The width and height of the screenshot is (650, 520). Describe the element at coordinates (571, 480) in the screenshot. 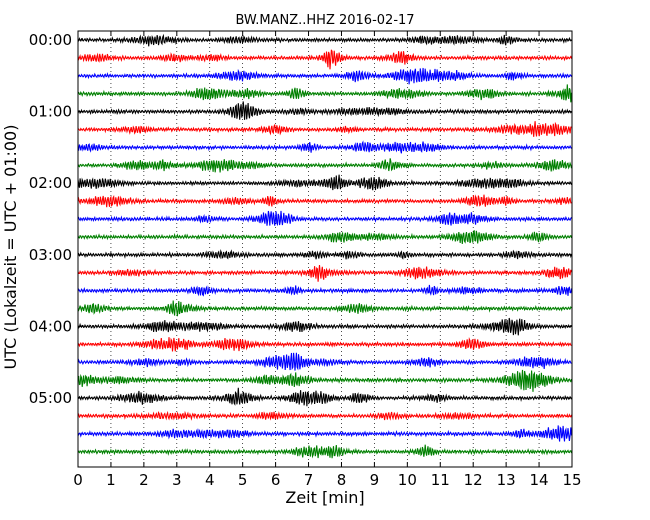

I see `x-tick-label: 15` at that location.